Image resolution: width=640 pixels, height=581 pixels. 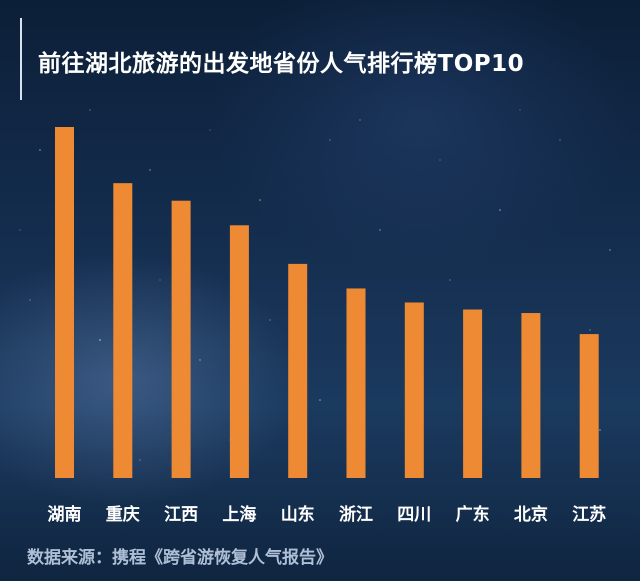 What do you see at coordinates (181, 515) in the screenshot?
I see `category-label-3: 江西` at bounding box center [181, 515].